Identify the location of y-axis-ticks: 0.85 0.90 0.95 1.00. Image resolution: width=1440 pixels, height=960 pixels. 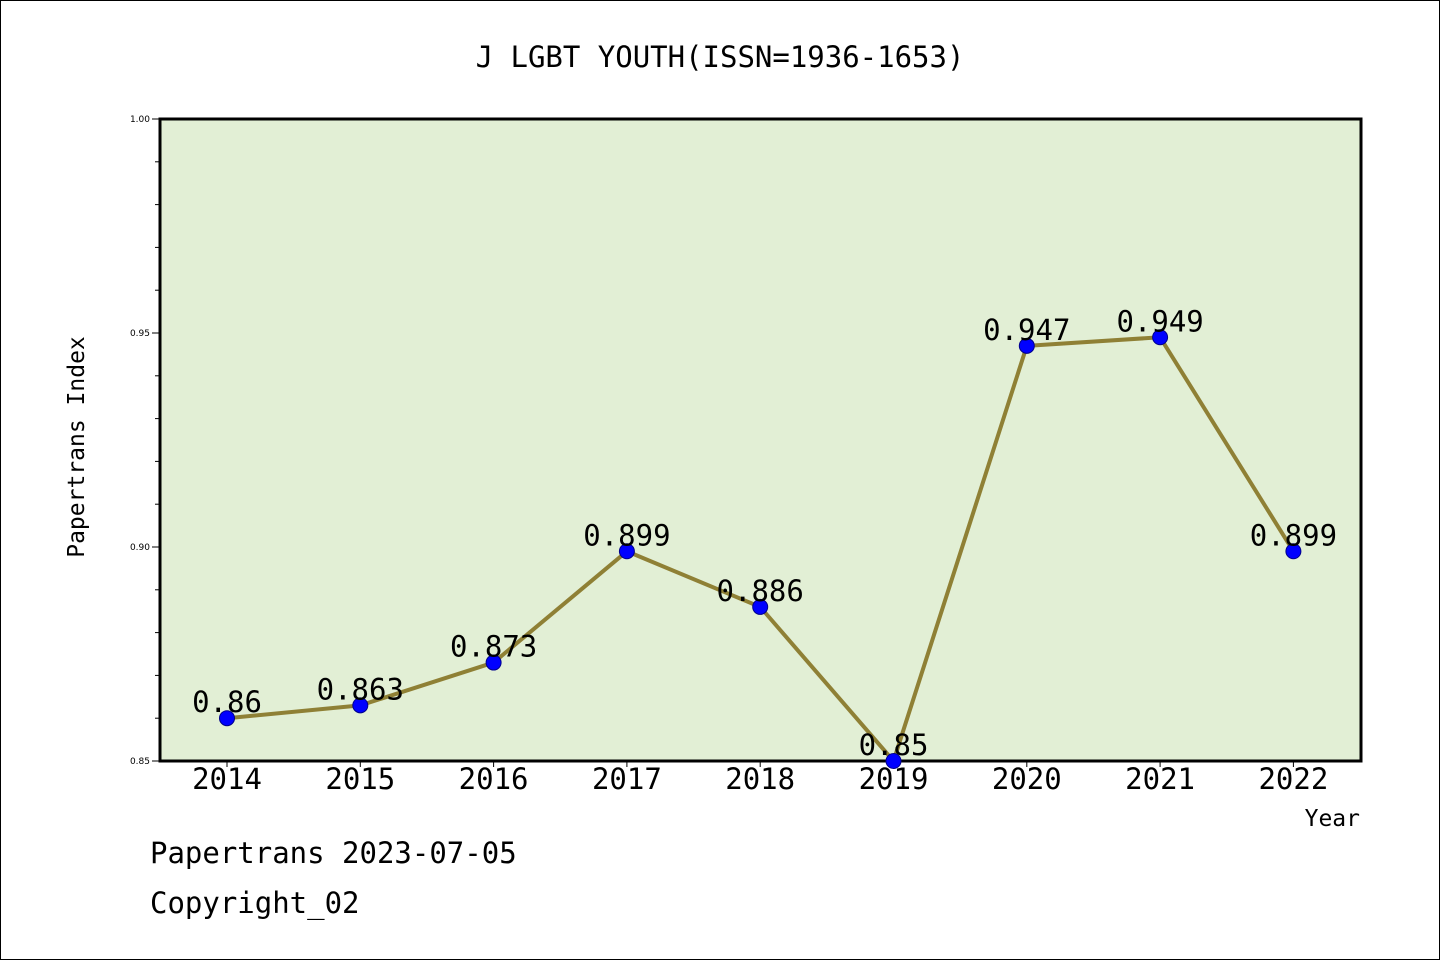
(145, 441).